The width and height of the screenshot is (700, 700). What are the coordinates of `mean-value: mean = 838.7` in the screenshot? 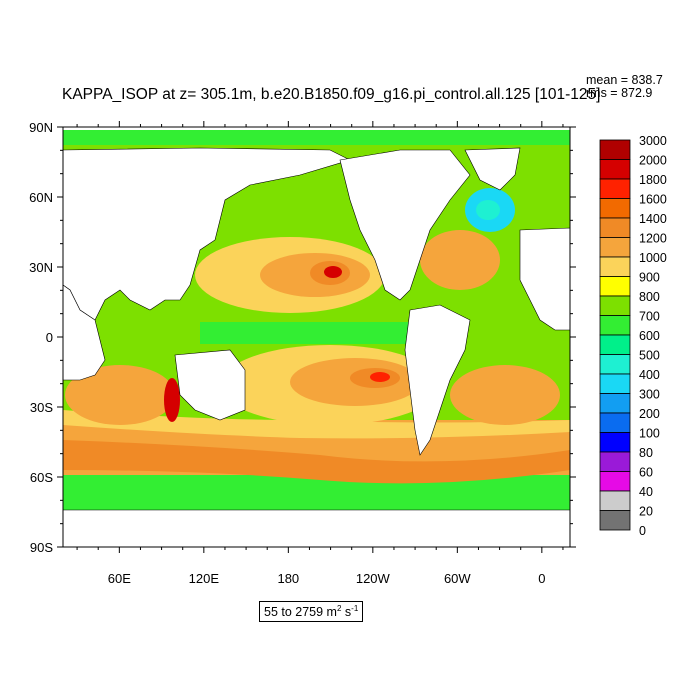 It's located at (624, 80).